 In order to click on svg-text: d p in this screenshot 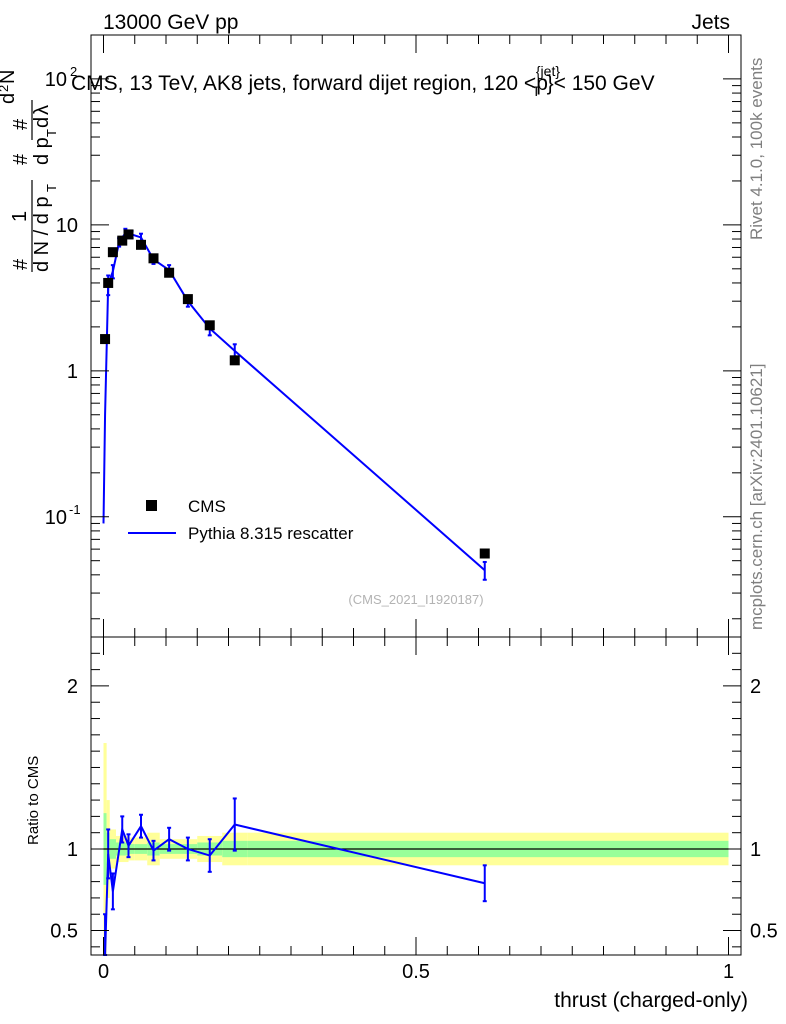, I will do `click(42, 151)`.